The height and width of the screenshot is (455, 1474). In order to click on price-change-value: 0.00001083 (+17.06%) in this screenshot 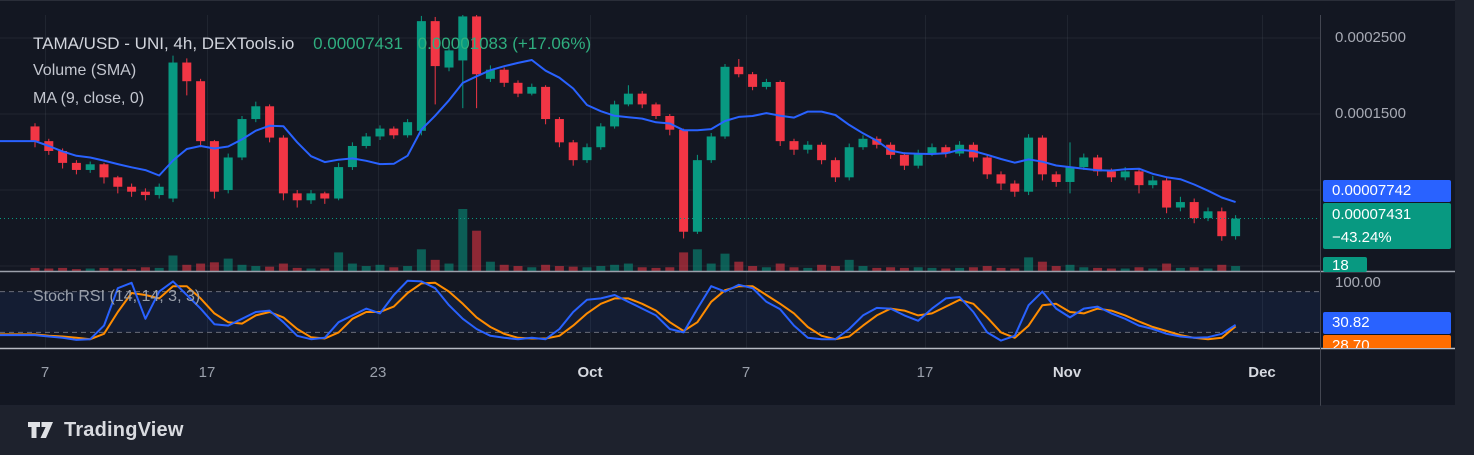, I will do `click(504, 43)`.